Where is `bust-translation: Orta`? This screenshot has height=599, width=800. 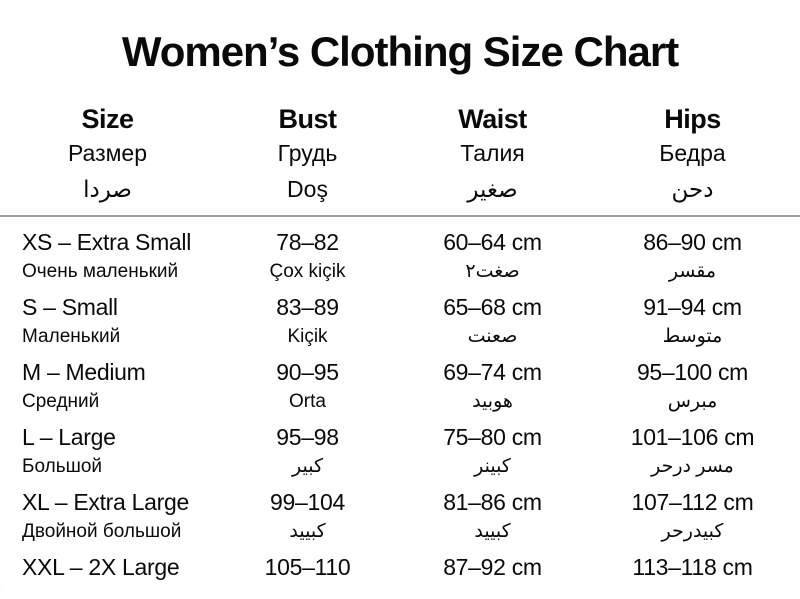
bust-translation: Orta is located at coordinates (307, 401).